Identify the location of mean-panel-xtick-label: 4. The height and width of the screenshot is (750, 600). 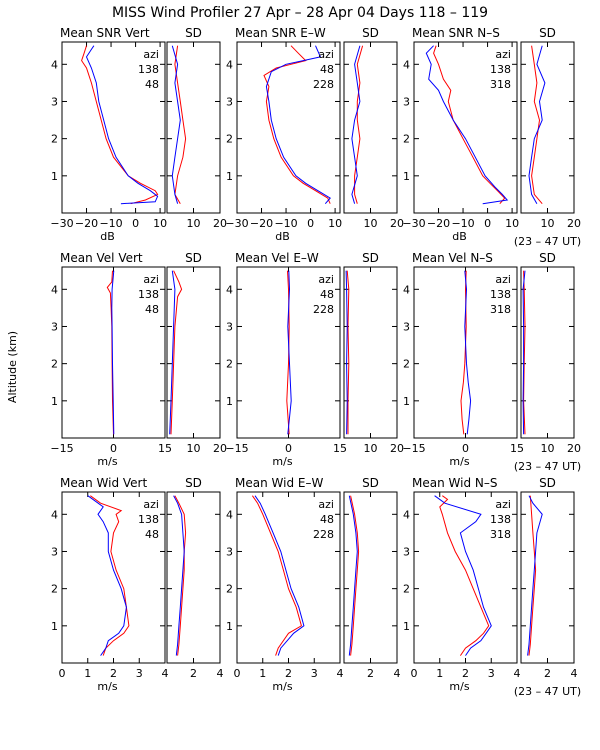
(165, 673).